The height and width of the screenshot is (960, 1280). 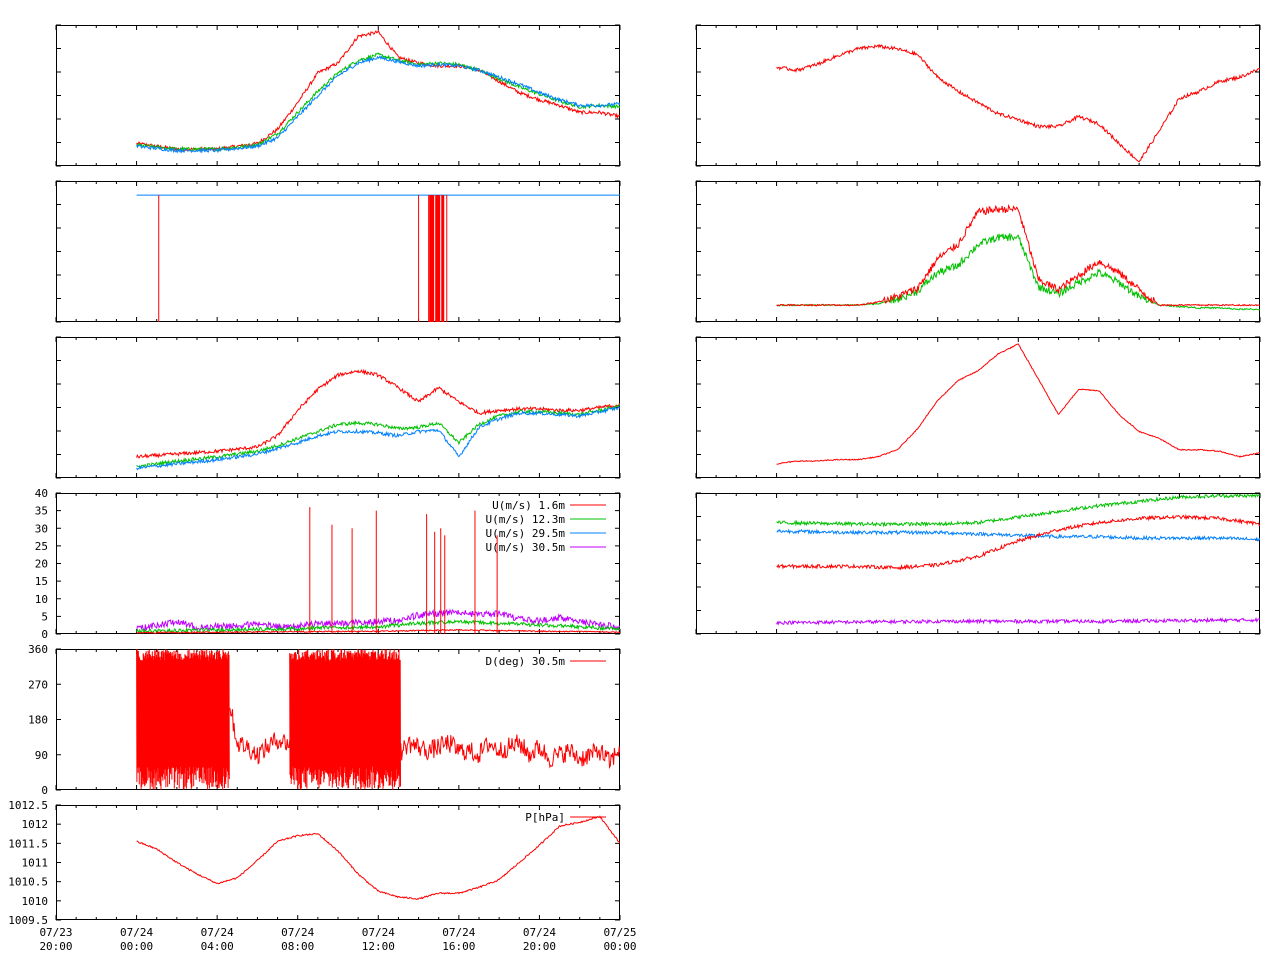 What do you see at coordinates (28, 920) in the screenshot?
I see `y-tick-label: 1009.5` at bounding box center [28, 920].